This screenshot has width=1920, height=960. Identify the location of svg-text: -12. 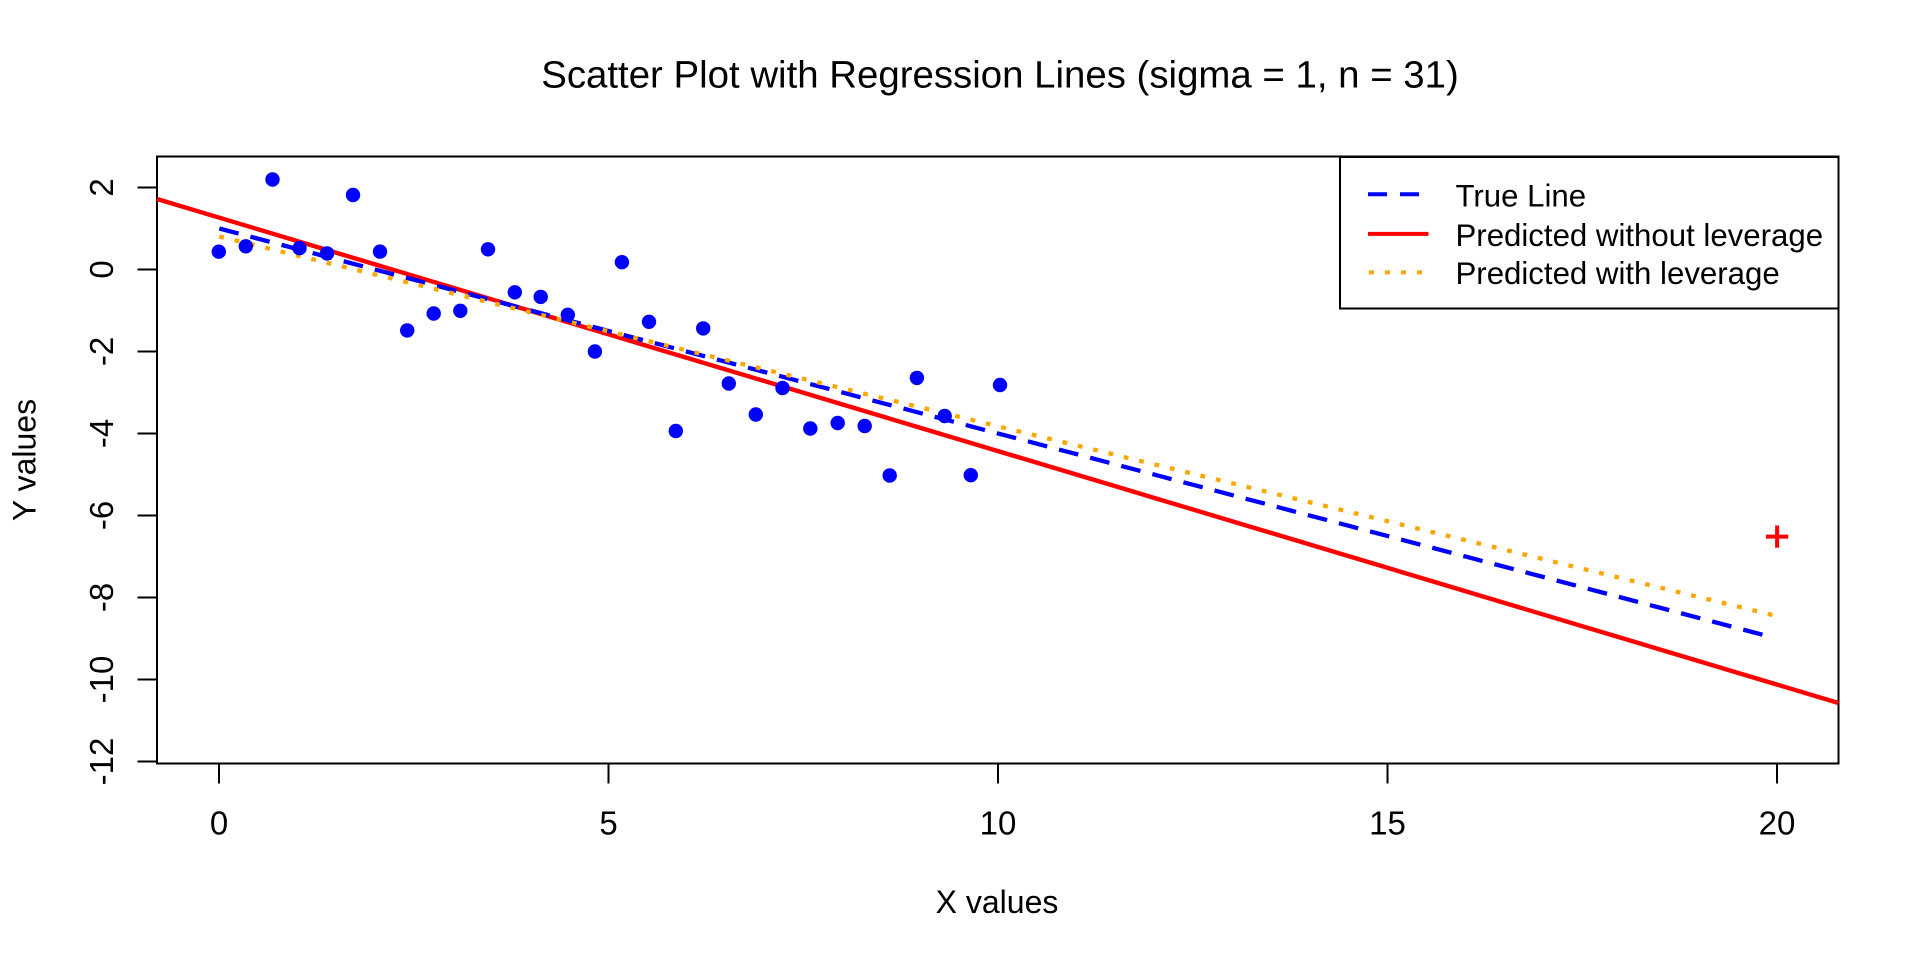
(101, 762).